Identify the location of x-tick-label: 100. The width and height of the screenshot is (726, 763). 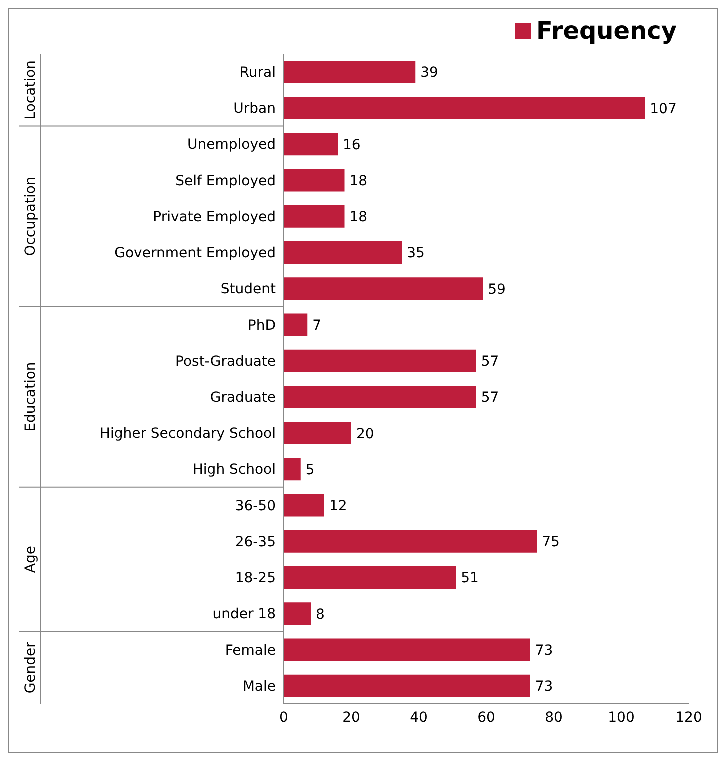
(621, 718).